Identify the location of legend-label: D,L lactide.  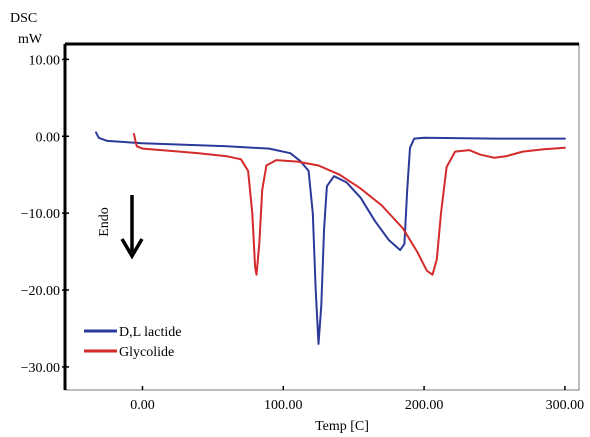
(150, 332).